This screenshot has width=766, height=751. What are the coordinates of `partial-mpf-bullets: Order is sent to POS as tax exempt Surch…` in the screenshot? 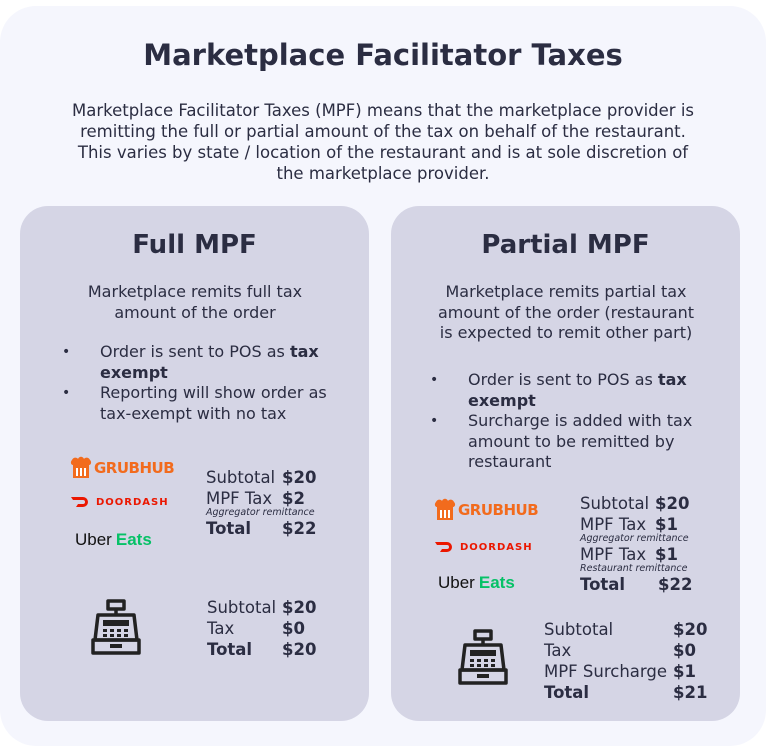 It's located at (580, 421).